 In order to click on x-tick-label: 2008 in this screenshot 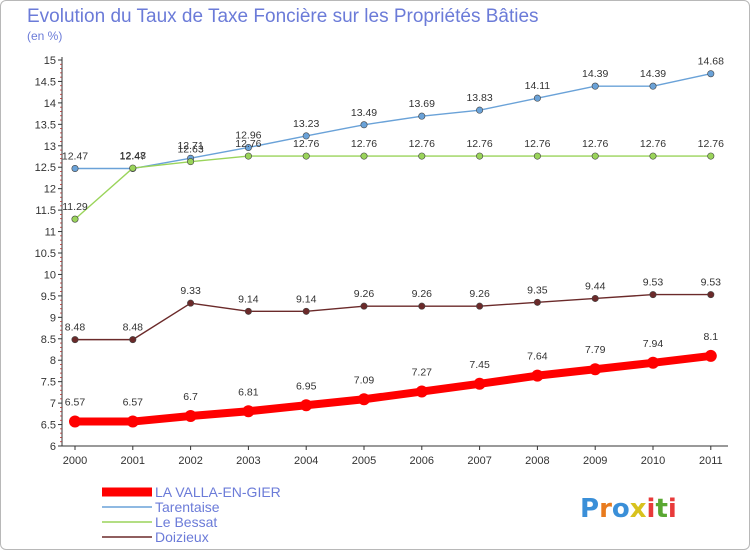, I will do `click(537, 461)`.